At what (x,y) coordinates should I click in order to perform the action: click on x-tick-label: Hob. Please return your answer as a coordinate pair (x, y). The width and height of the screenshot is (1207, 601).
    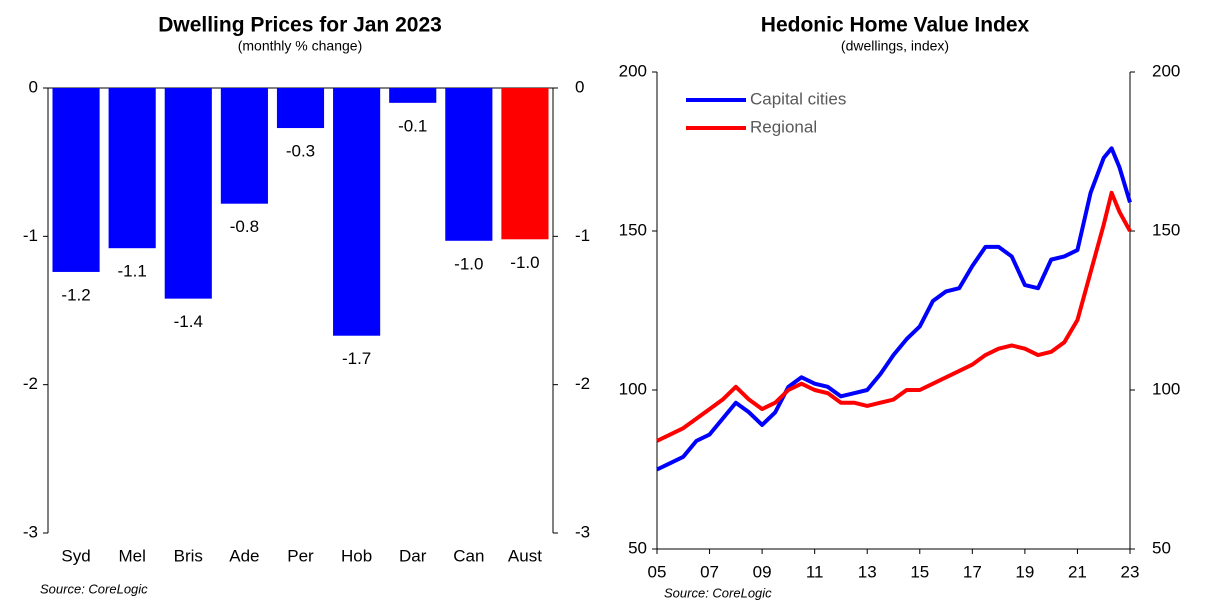
    Looking at the image, I should click on (356, 555).